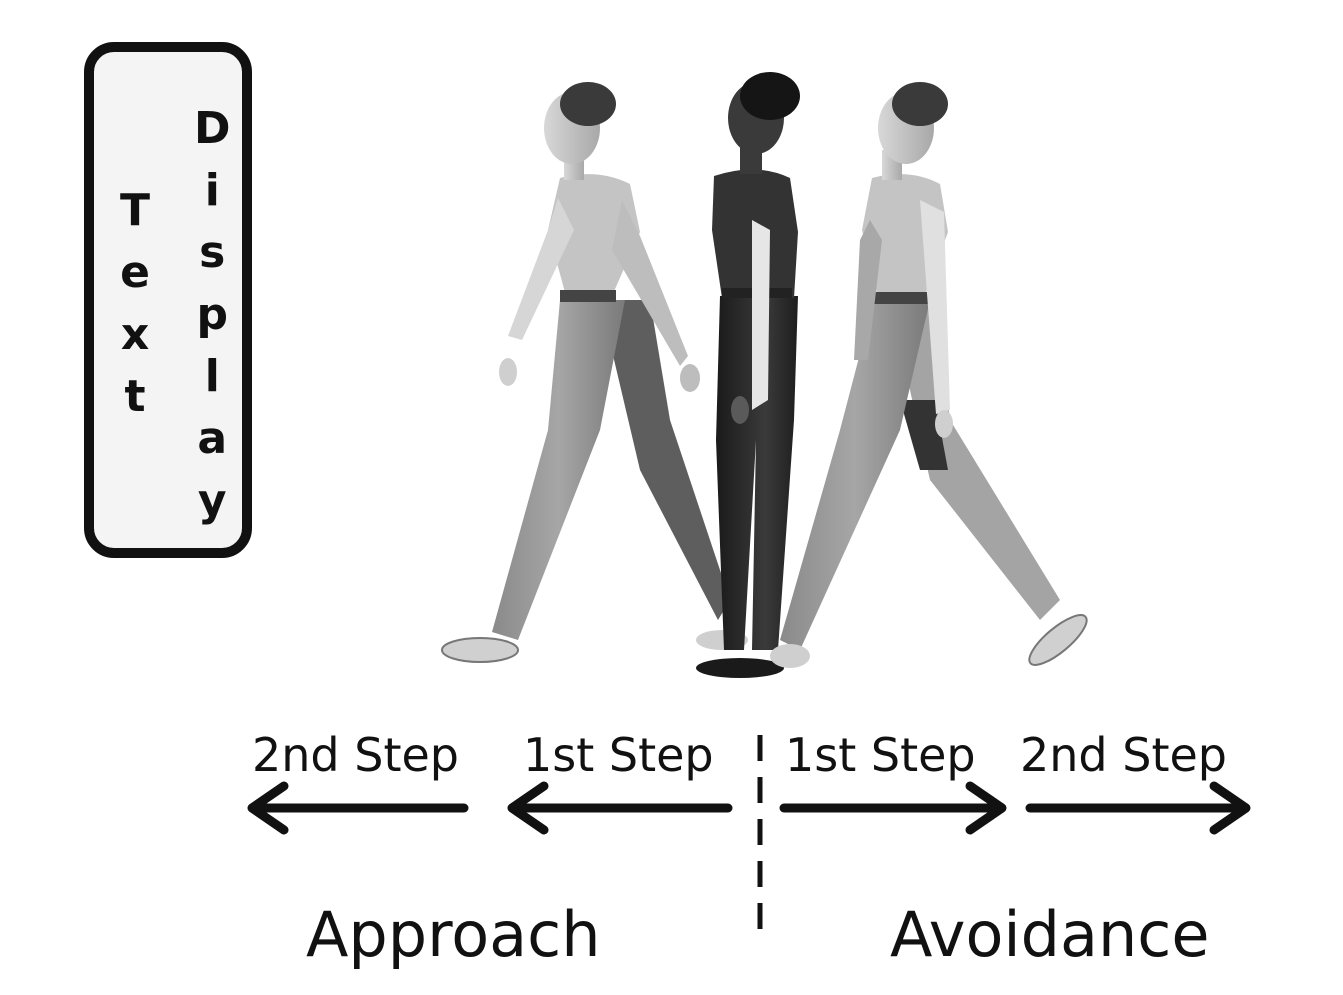 This screenshot has width=1343, height=995. Describe the element at coordinates (135, 304) in the screenshot. I see `text-word: T e x t` at that location.